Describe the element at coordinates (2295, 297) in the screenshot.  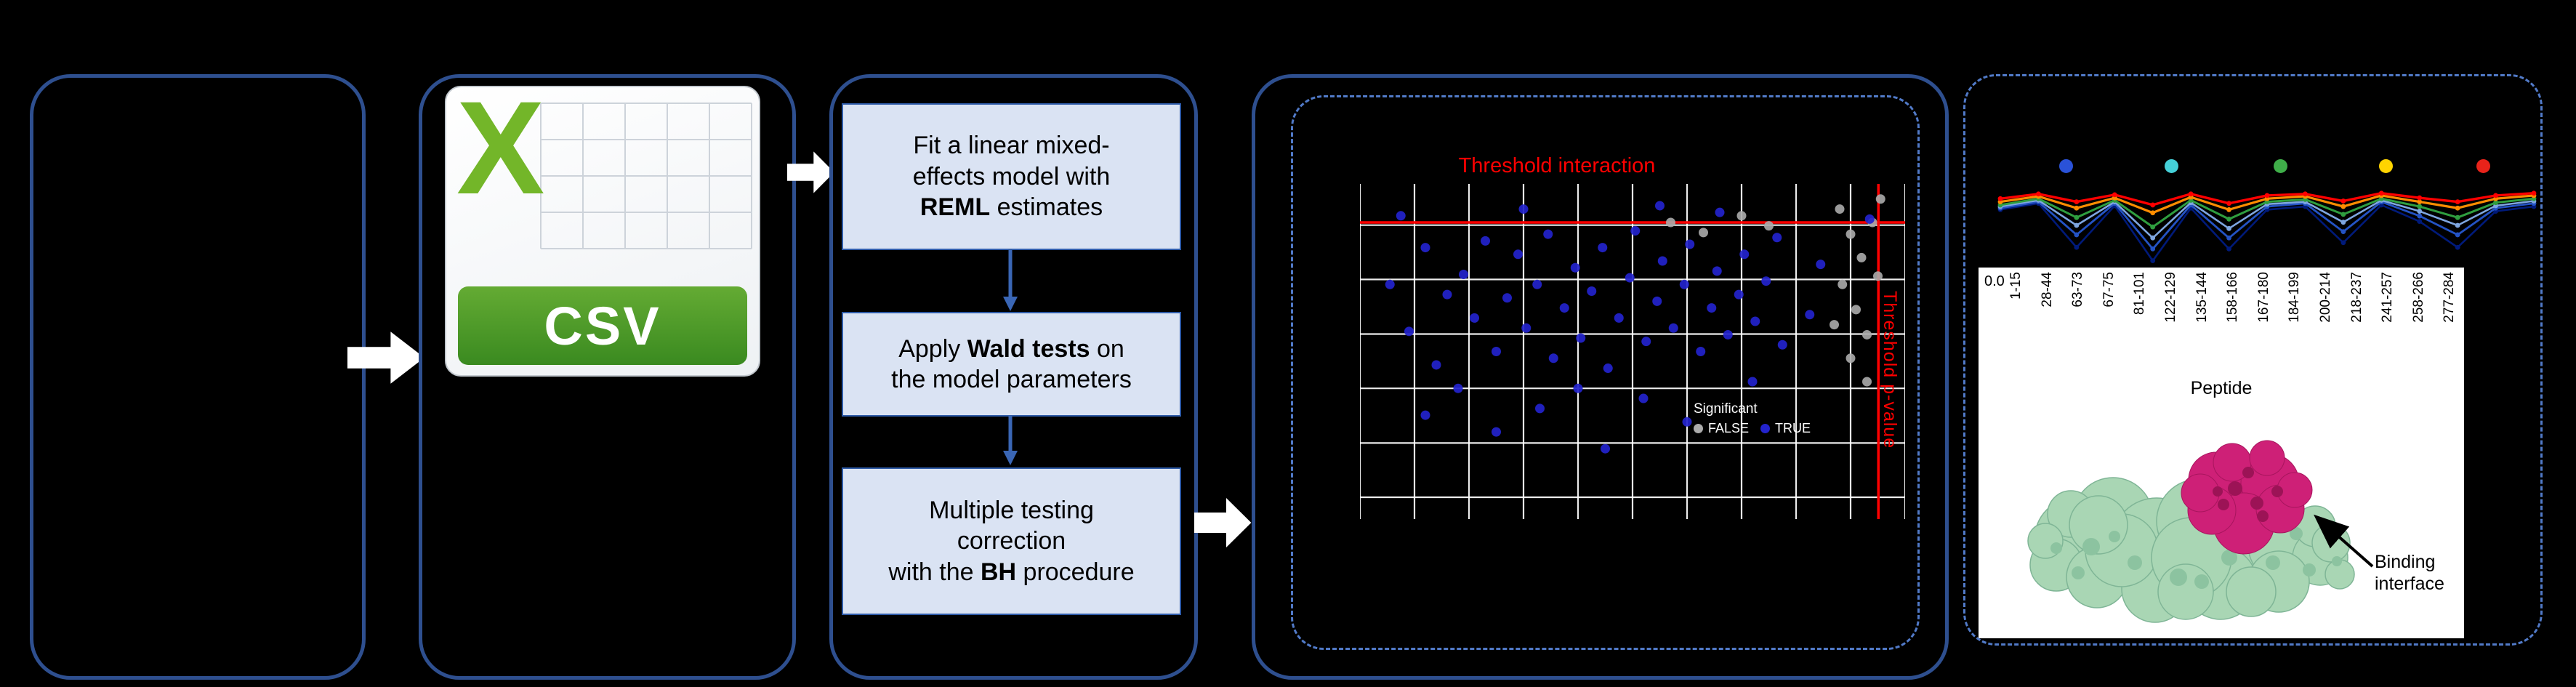
I see `x-tick-label: 184-199` at that location.